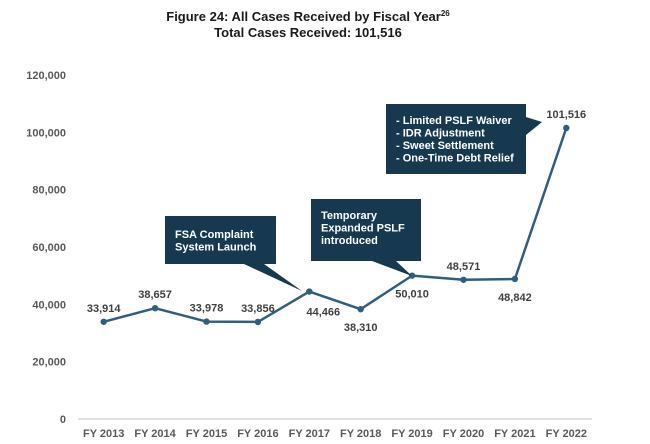  Describe the element at coordinates (155, 434) in the screenshot. I see `x-tick-label: FY 2014` at that location.